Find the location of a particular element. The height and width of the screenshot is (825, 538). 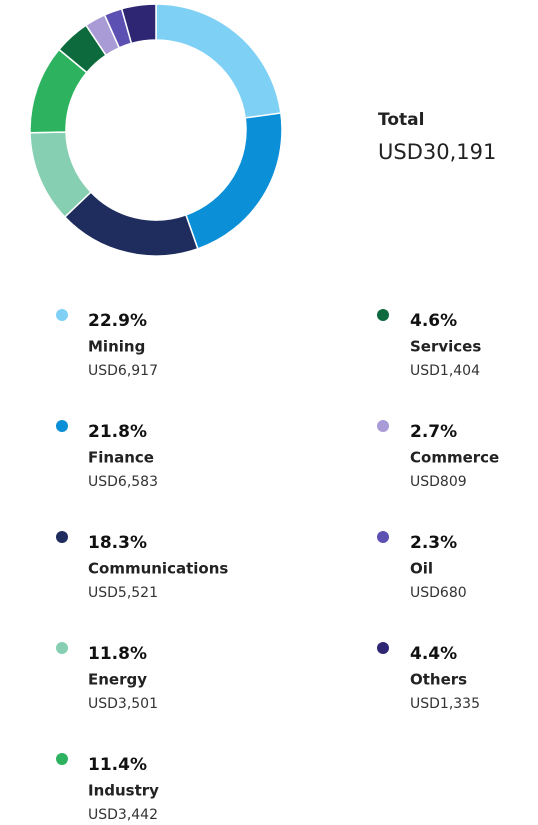

legend-amount: USD6,917 is located at coordinates (123, 371).